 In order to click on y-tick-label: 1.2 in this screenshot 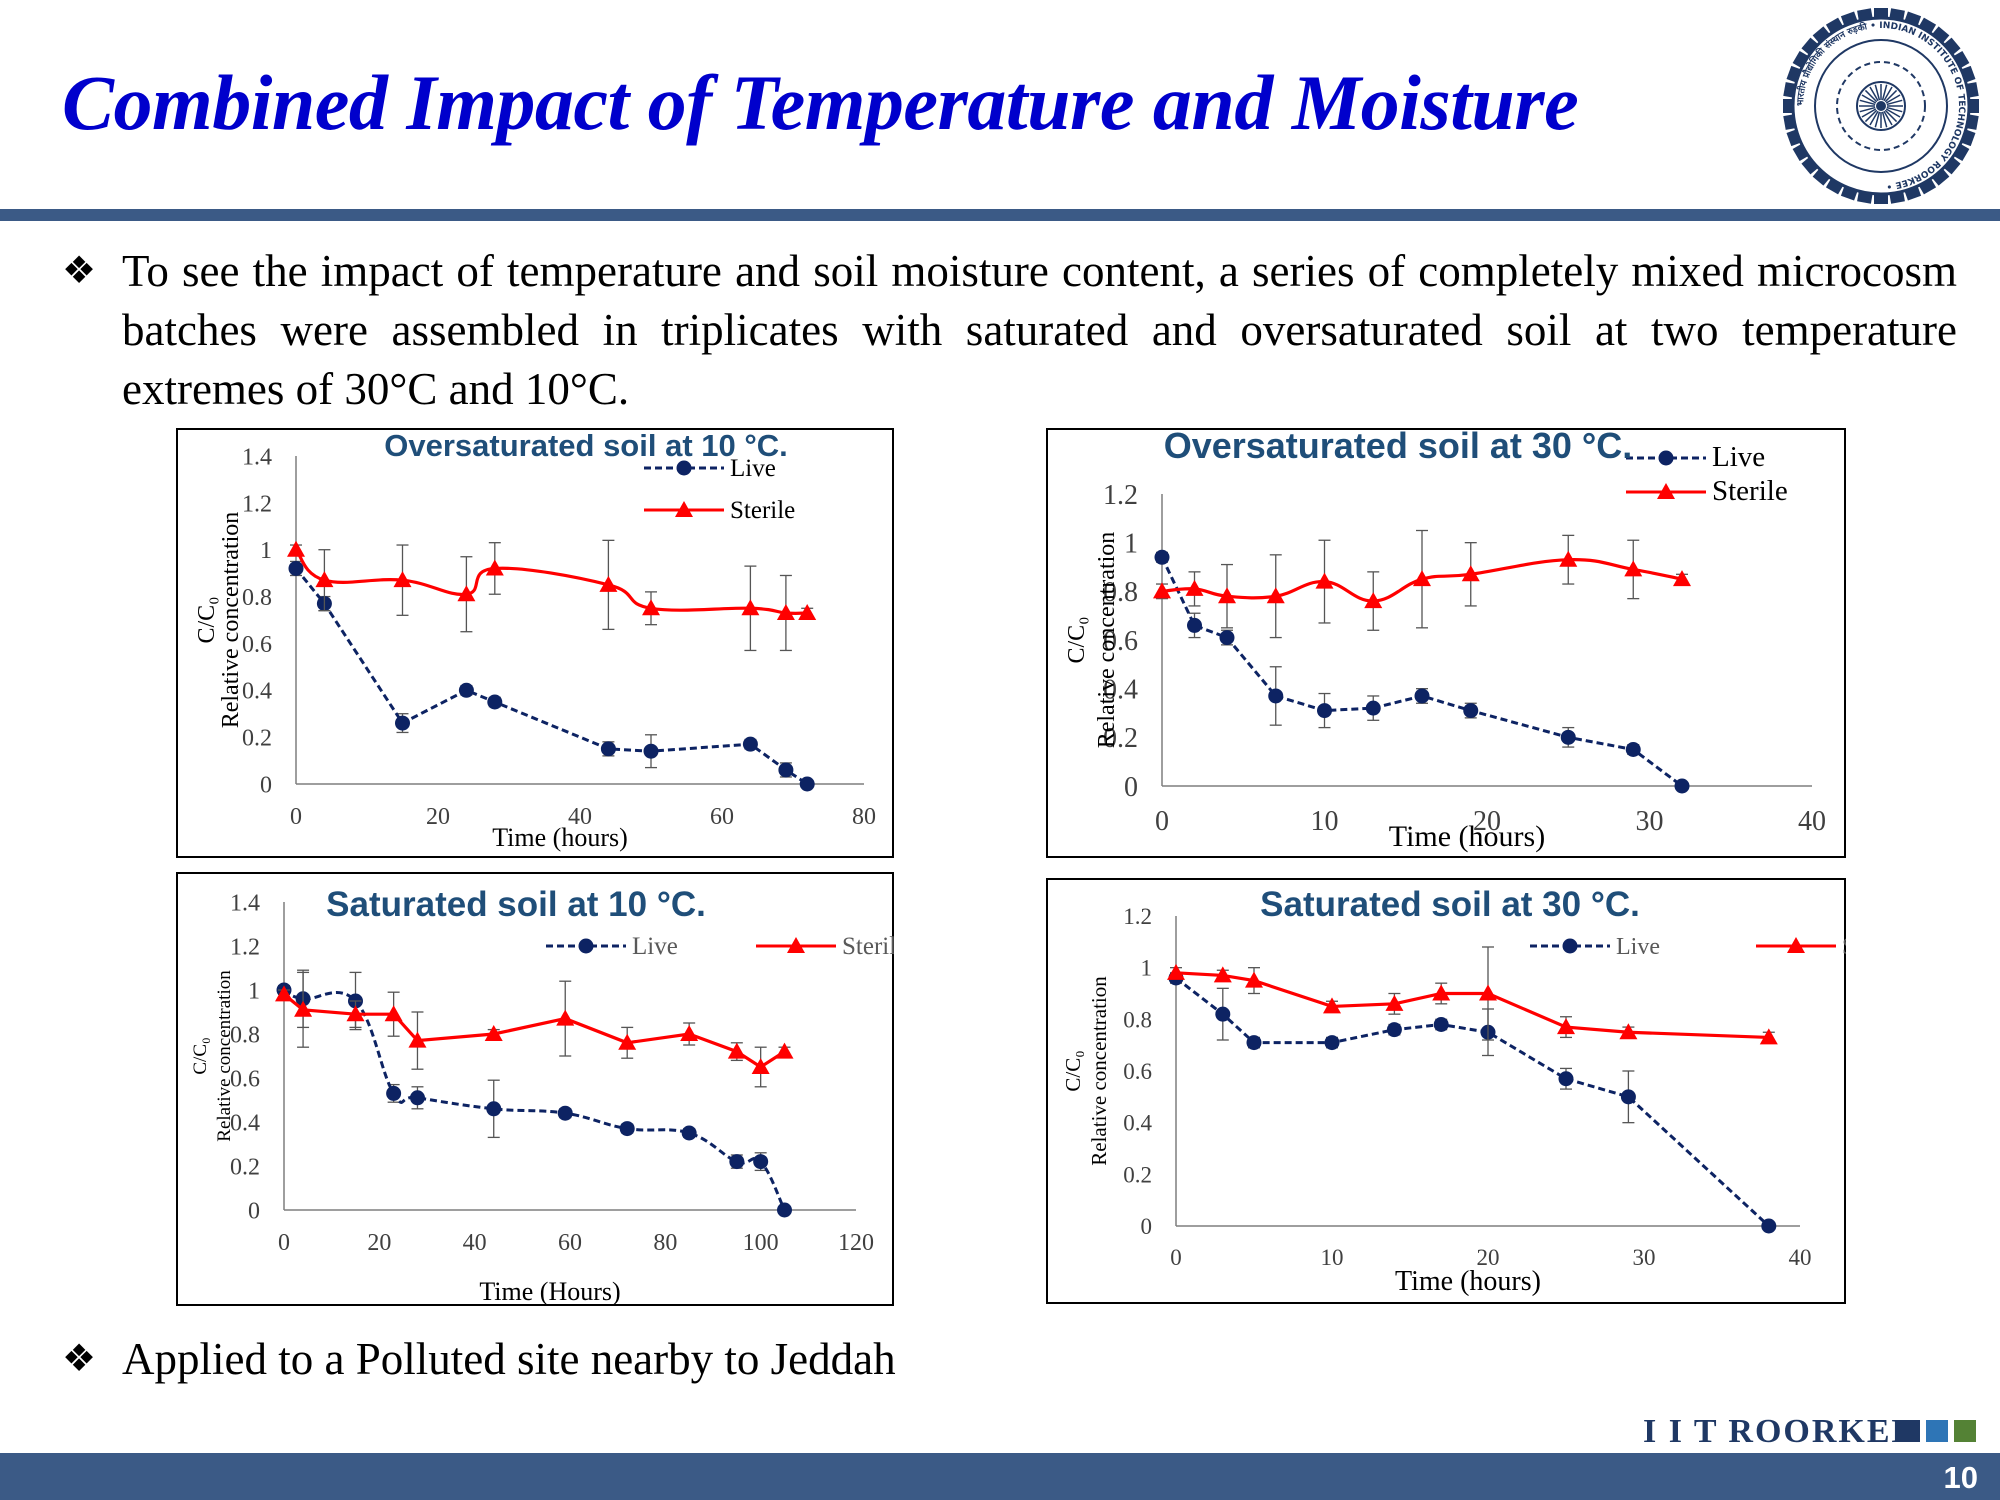, I will do `click(1120, 495)`.